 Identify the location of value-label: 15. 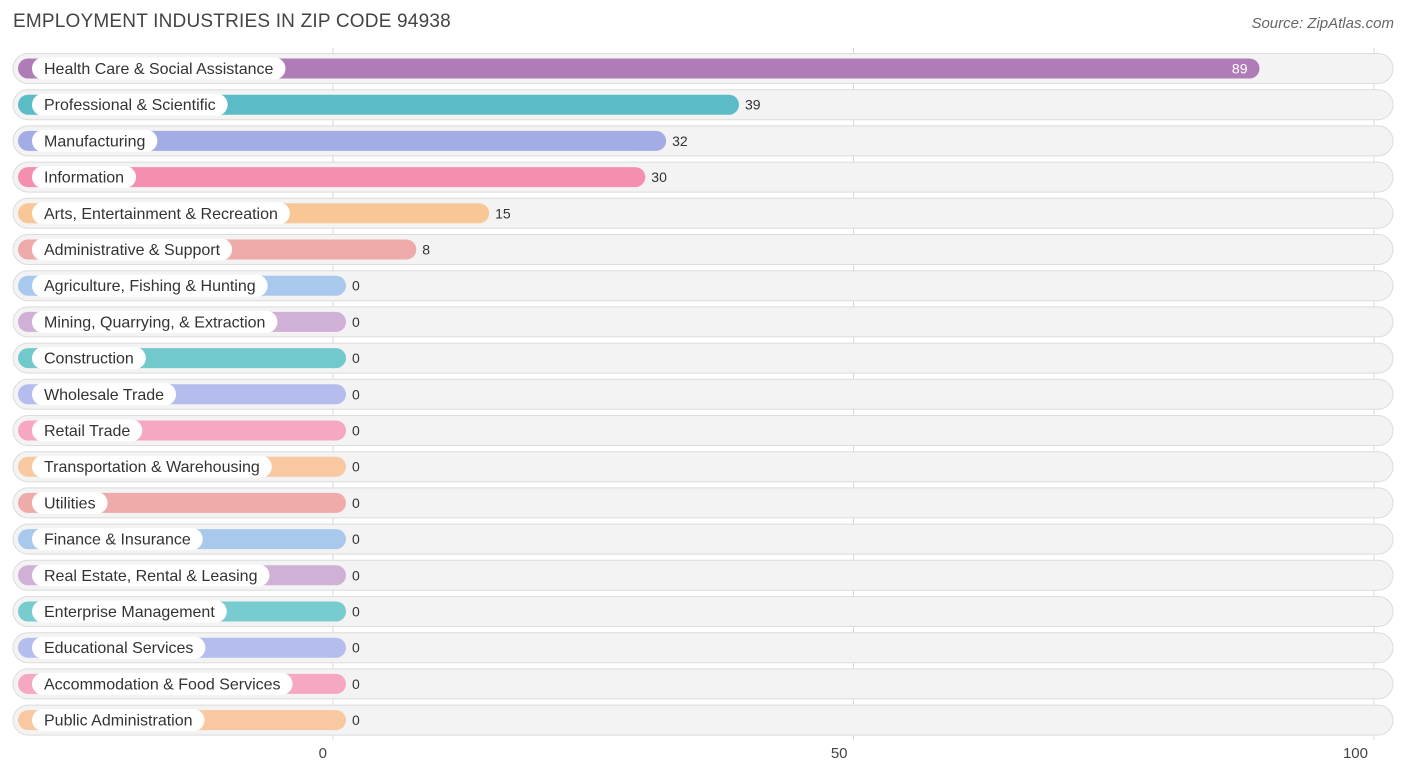
(503, 213).